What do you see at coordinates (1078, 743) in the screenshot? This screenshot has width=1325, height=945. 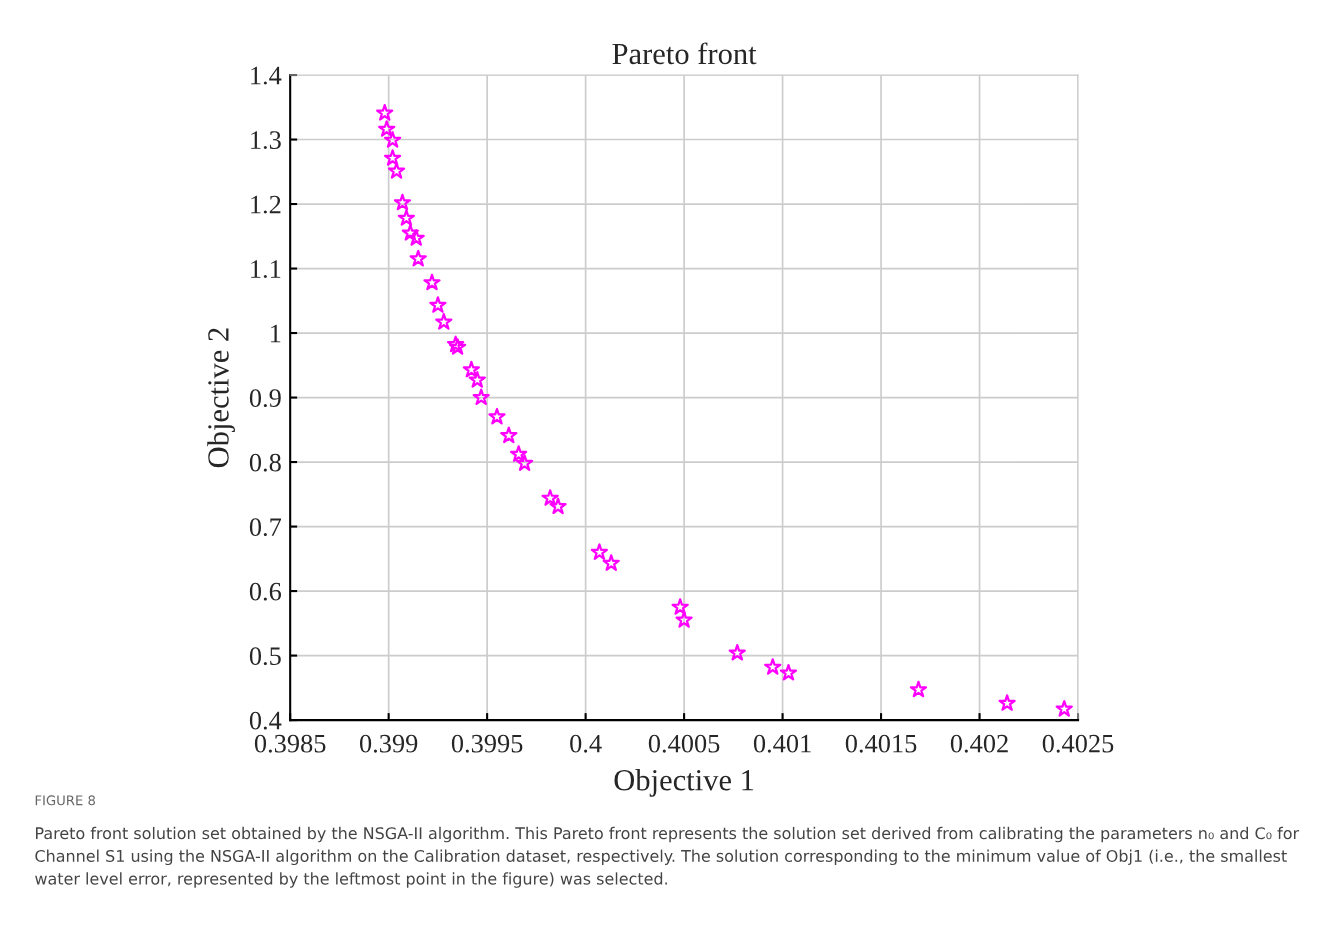 I see `x-tick-label: 0.4025` at bounding box center [1078, 743].